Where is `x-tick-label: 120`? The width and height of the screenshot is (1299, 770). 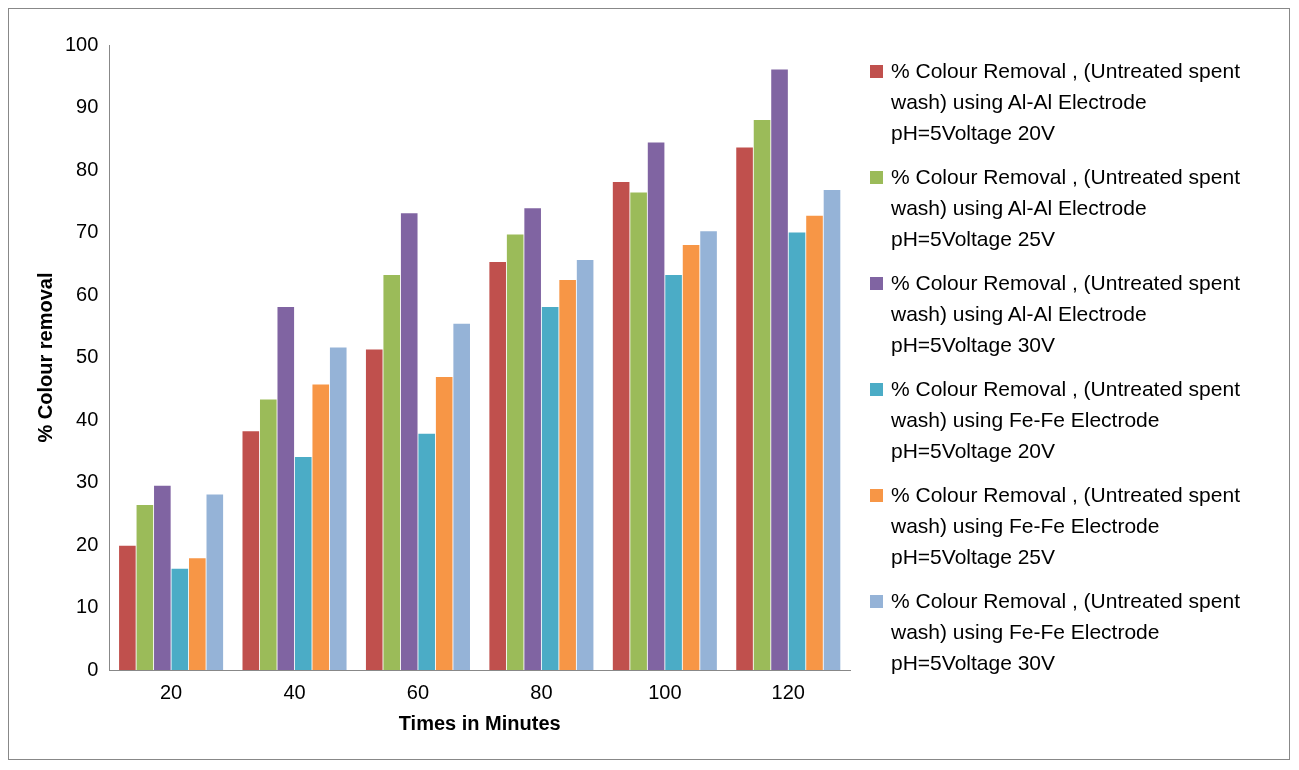 x-tick-label: 120 is located at coordinates (788, 691).